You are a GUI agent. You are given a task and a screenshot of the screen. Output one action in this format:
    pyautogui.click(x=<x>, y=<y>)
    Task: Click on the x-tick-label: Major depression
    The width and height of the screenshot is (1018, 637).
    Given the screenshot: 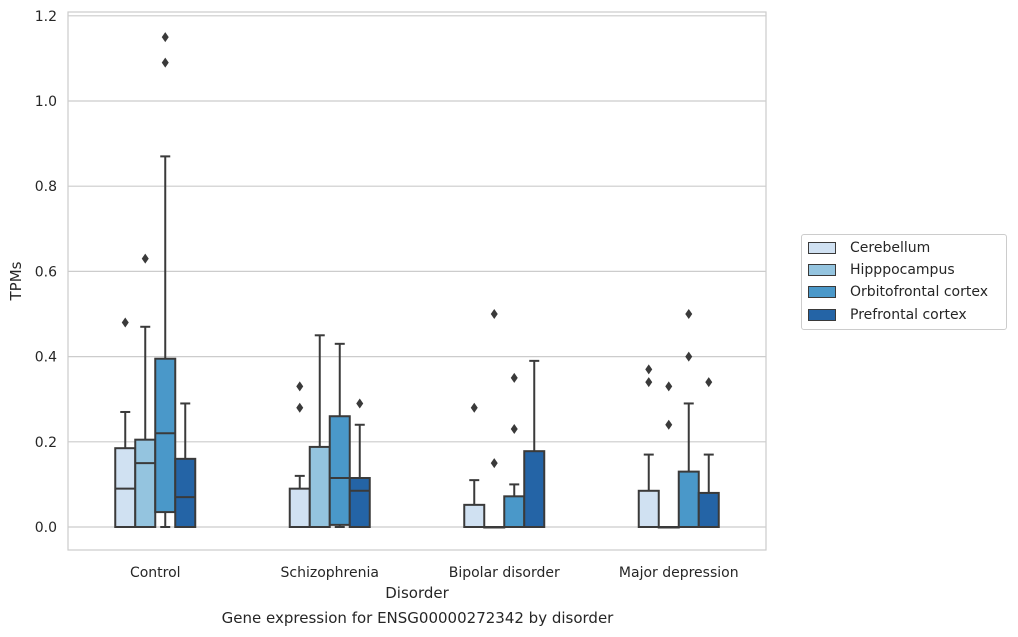 What is the action you would take?
    pyautogui.click(x=679, y=573)
    